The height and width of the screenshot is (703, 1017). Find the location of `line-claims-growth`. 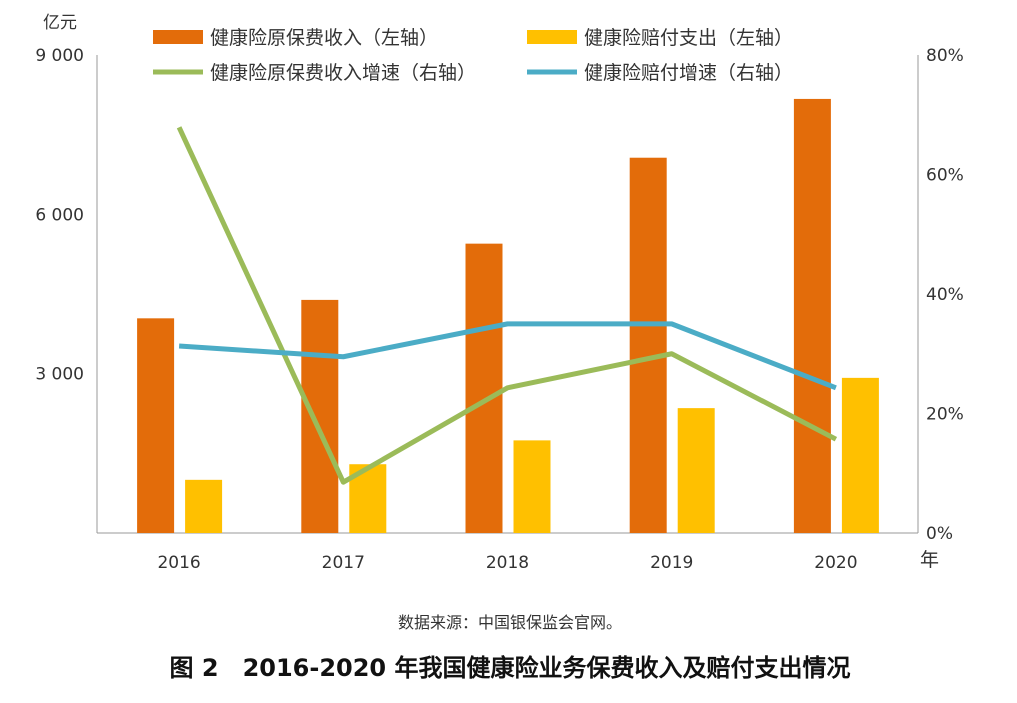

line-claims-growth is located at coordinates (507, 356).